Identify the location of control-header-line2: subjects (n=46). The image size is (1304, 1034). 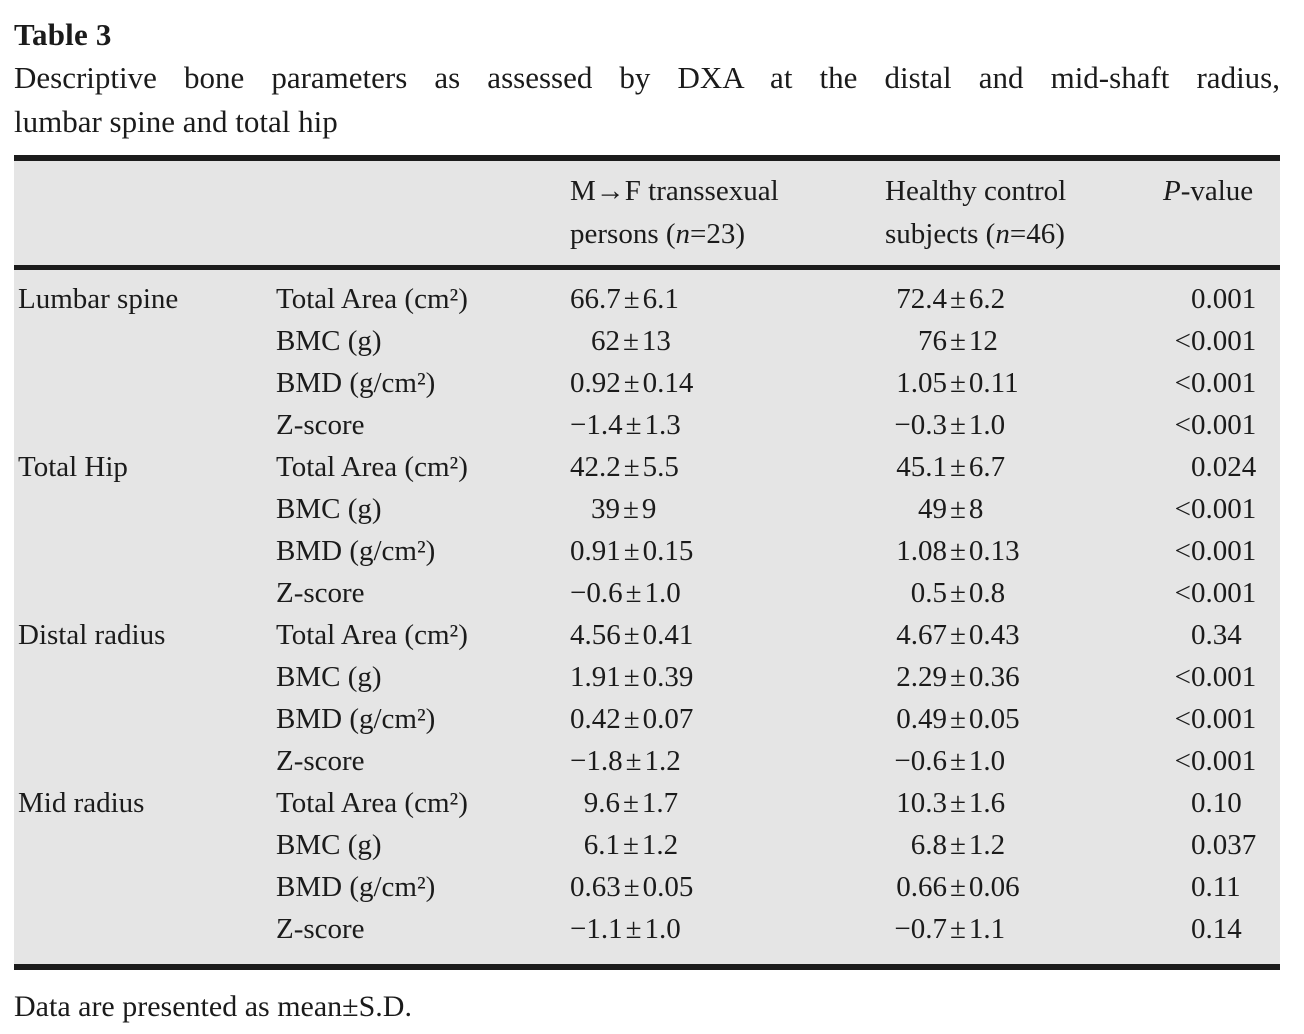
(975, 234).